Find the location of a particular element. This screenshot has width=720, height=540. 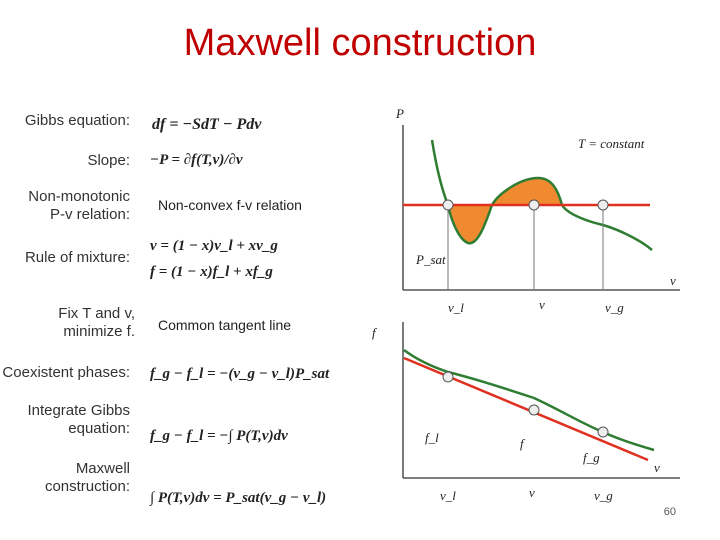

bottom-tick-vl: v_l is located at coordinates (448, 495).